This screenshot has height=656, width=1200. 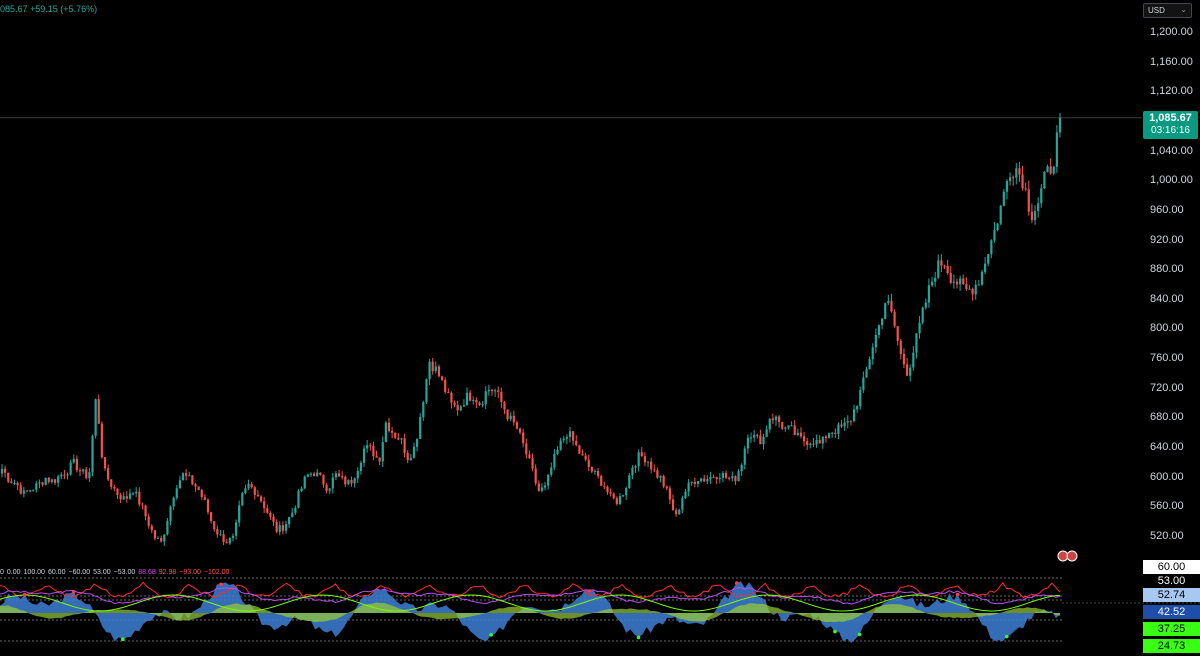 What do you see at coordinates (190, 572) in the screenshot?
I see `indicator-value: −93.00` at bounding box center [190, 572].